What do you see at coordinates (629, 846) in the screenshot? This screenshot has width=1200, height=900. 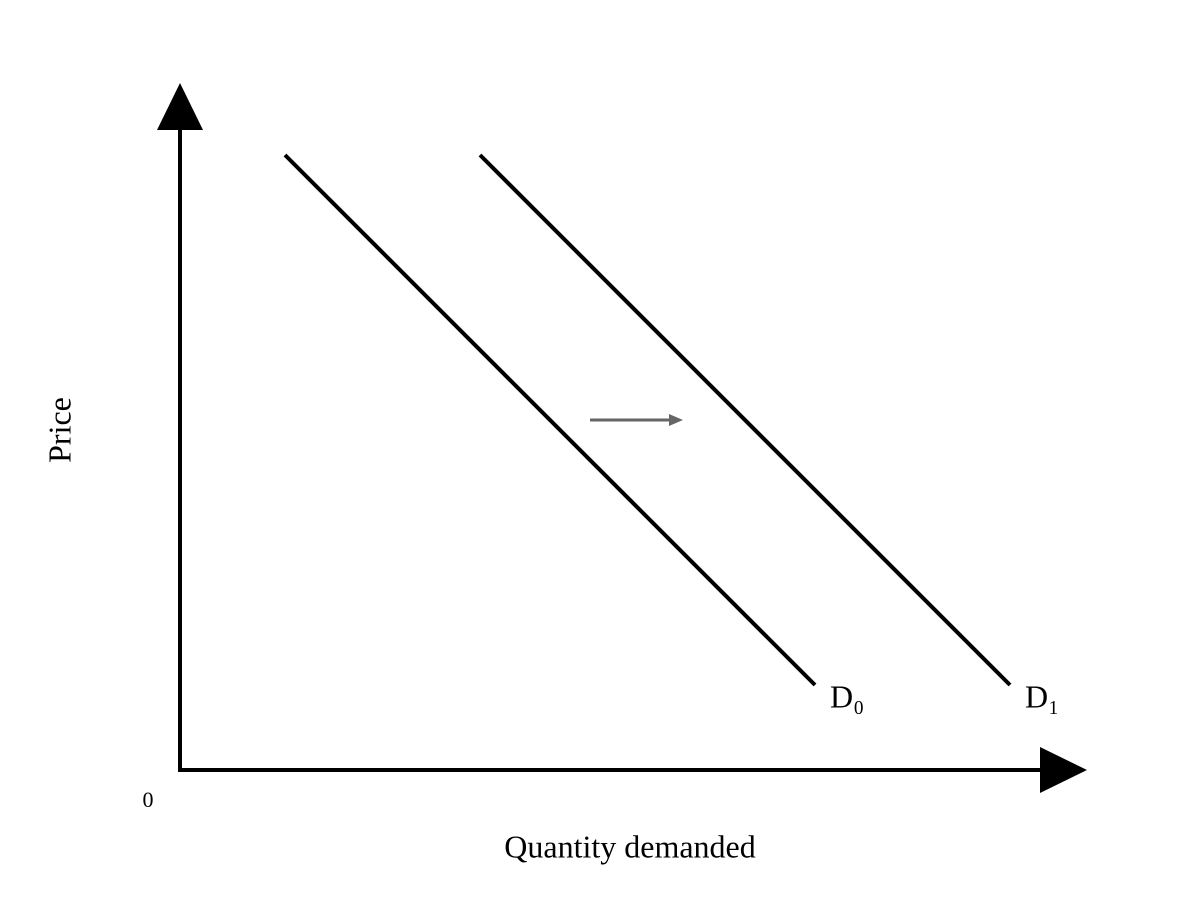 I see `x-axis-label: Quantity demanded` at bounding box center [629, 846].